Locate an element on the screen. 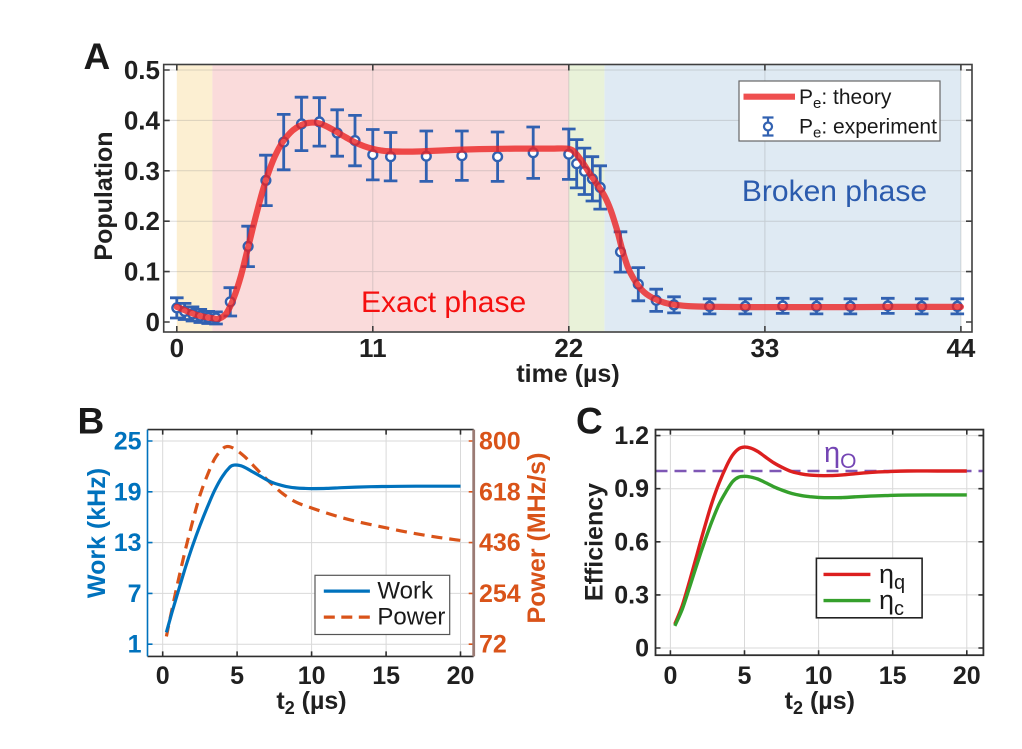 The width and height of the screenshot is (1022, 749). svg-text: Work is located at coordinates (405, 591).